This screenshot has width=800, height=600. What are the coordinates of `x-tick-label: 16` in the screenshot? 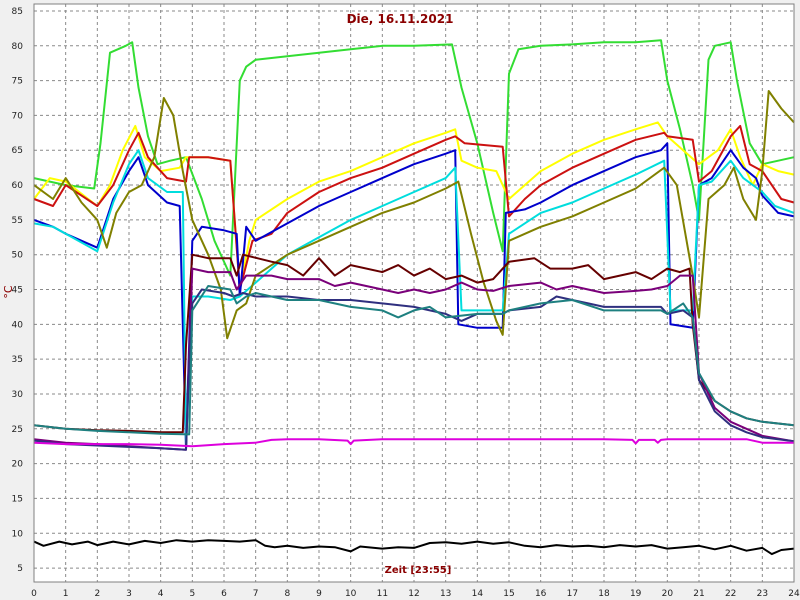 It's located at (541, 594).